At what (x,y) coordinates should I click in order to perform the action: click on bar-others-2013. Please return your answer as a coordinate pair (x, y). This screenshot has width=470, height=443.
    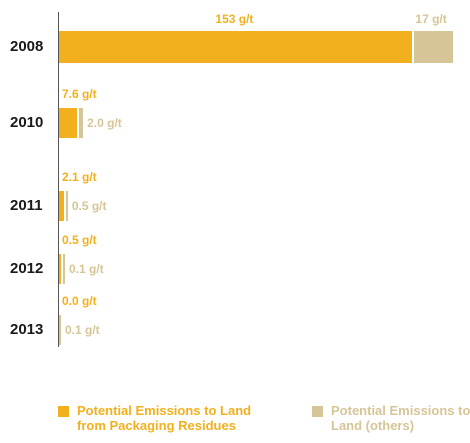
    Looking at the image, I should click on (60, 330).